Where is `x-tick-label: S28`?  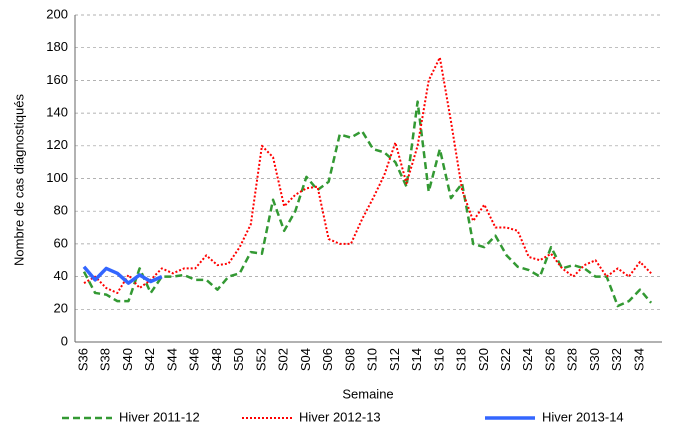
x-tick-label: S28 is located at coordinates (572, 359).